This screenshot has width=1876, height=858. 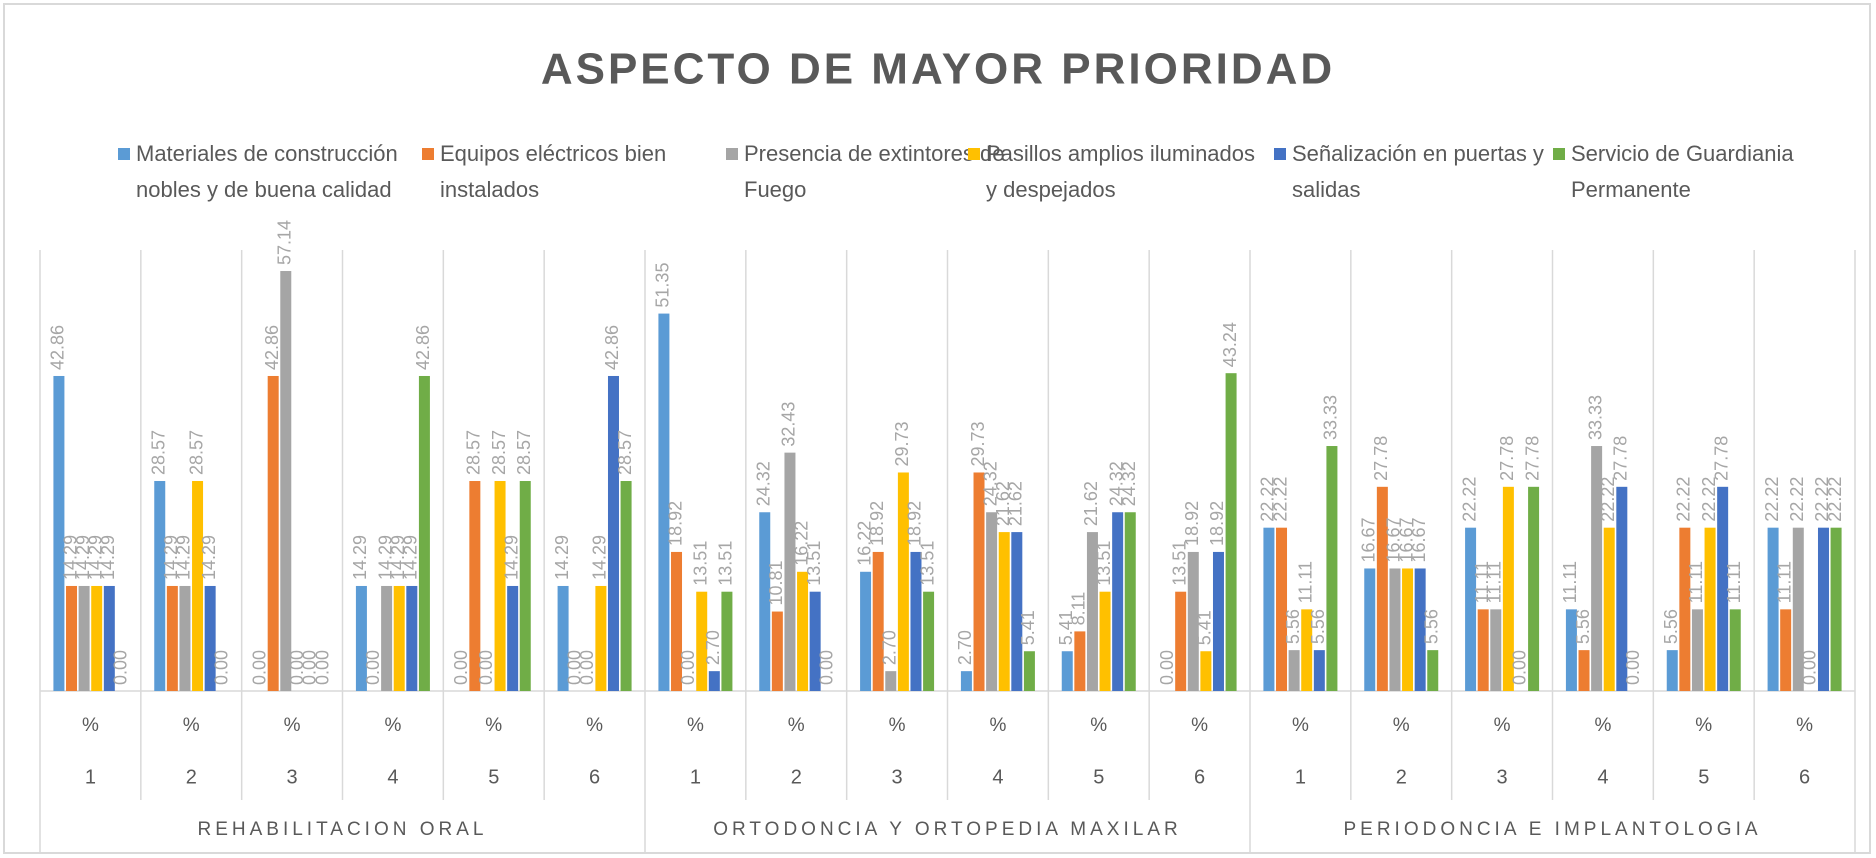 What do you see at coordinates (292, 777) in the screenshot?
I see `x-tick-label: 3` at bounding box center [292, 777].